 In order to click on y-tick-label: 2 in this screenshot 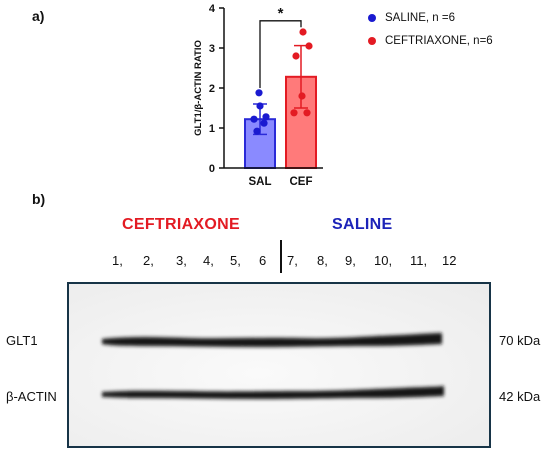, I will do `click(212, 89)`.